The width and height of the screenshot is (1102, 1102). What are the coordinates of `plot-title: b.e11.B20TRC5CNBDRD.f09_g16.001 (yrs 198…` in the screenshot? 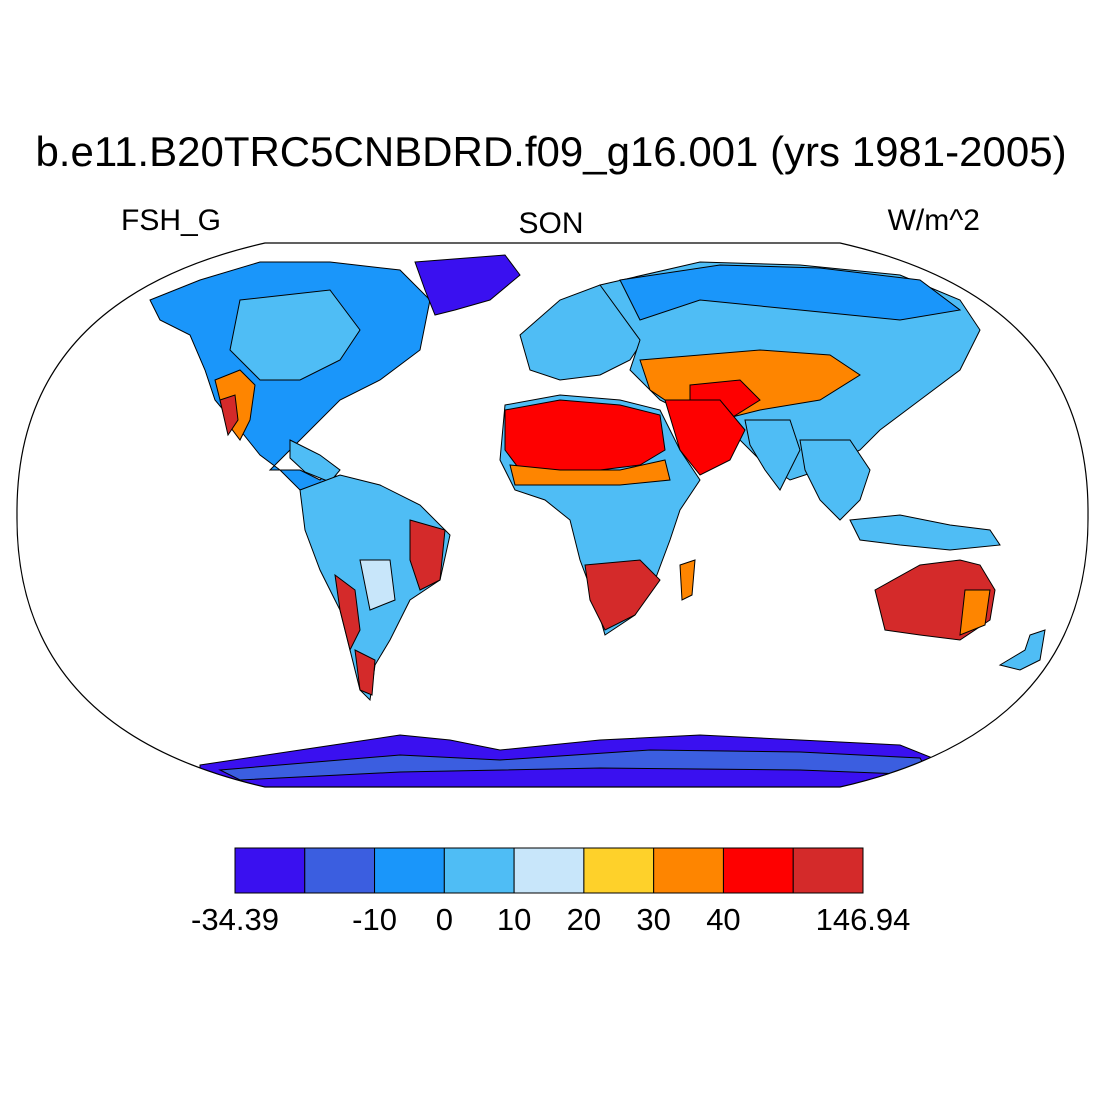 It's located at (551, 151).